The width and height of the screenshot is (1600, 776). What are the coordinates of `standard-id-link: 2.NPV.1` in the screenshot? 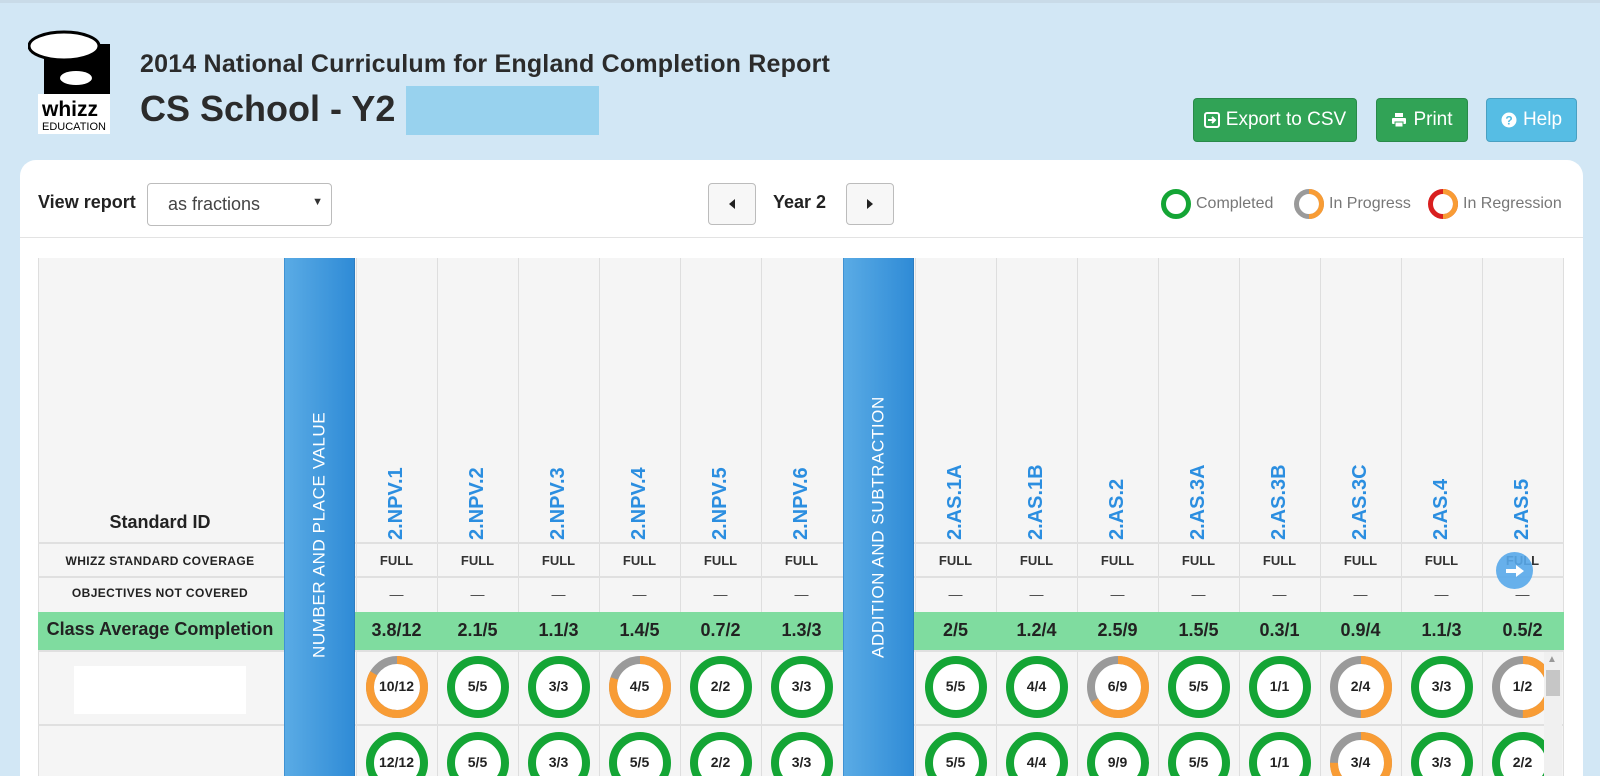 It's located at (396, 503).